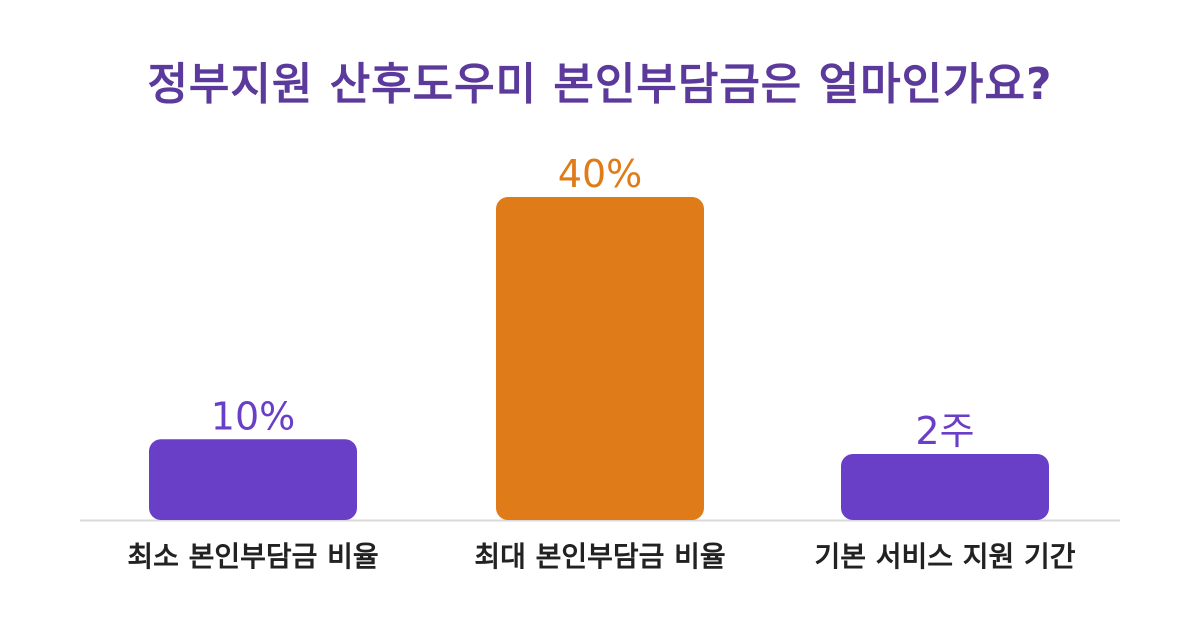 The width and height of the screenshot is (1200, 630). I want to click on category-label-2: 최대 본인부담금 비율, so click(599, 556).